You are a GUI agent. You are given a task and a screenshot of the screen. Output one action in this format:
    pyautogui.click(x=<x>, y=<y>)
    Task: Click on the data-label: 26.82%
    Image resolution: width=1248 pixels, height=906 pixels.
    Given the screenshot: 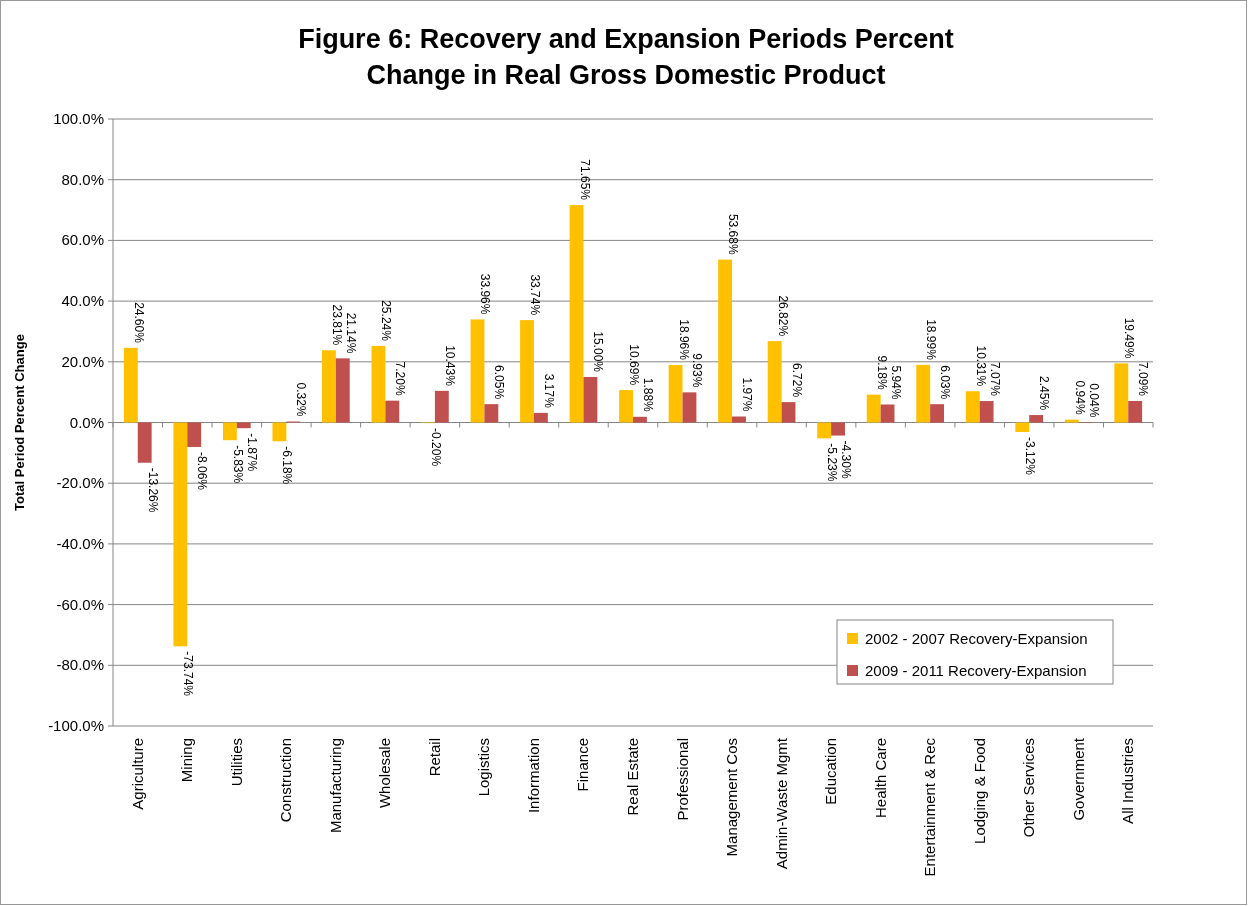 What is the action you would take?
    pyautogui.click(x=782, y=316)
    